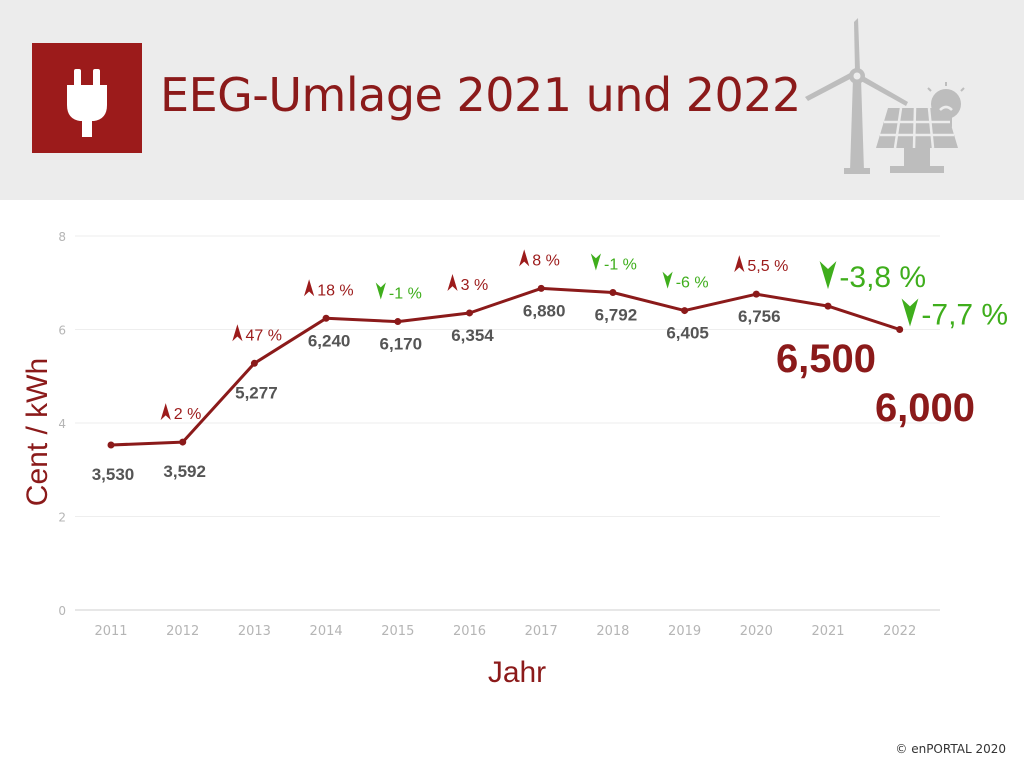  Describe the element at coordinates (469, 631) in the screenshot. I see `x-tick-label: 2016` at that location.